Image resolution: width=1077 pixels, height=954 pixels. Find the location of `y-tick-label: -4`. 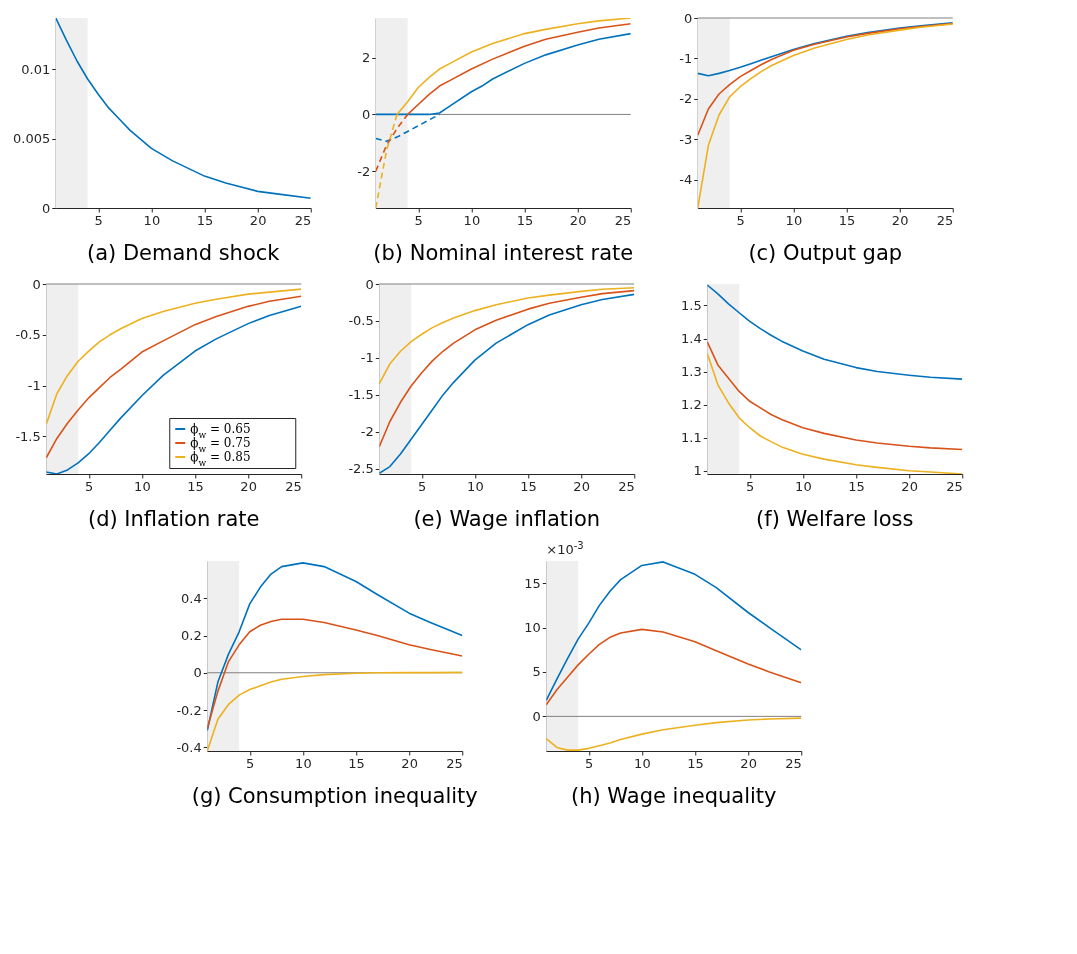

y-tick-label: -4 is located at coordinates (686, 180).